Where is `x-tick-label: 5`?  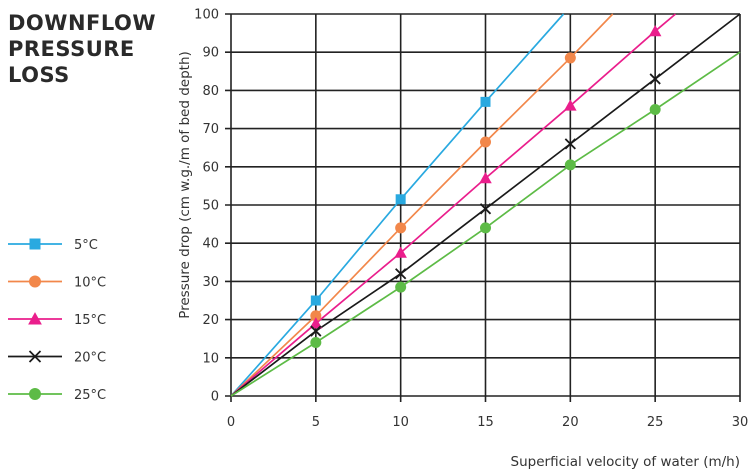 x-tick-label: 5 is located at coordinates (316, 422).